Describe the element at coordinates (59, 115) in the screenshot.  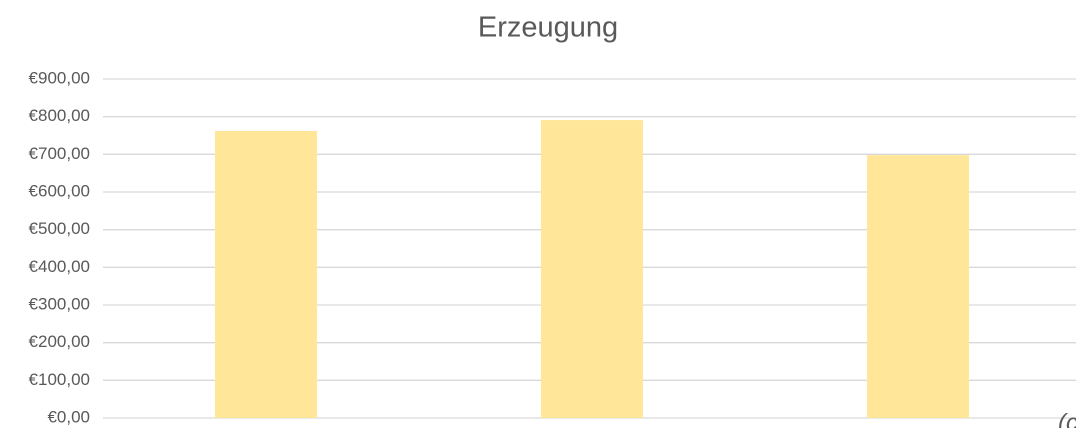
I see `y-tick-label: €800,00` at that location.